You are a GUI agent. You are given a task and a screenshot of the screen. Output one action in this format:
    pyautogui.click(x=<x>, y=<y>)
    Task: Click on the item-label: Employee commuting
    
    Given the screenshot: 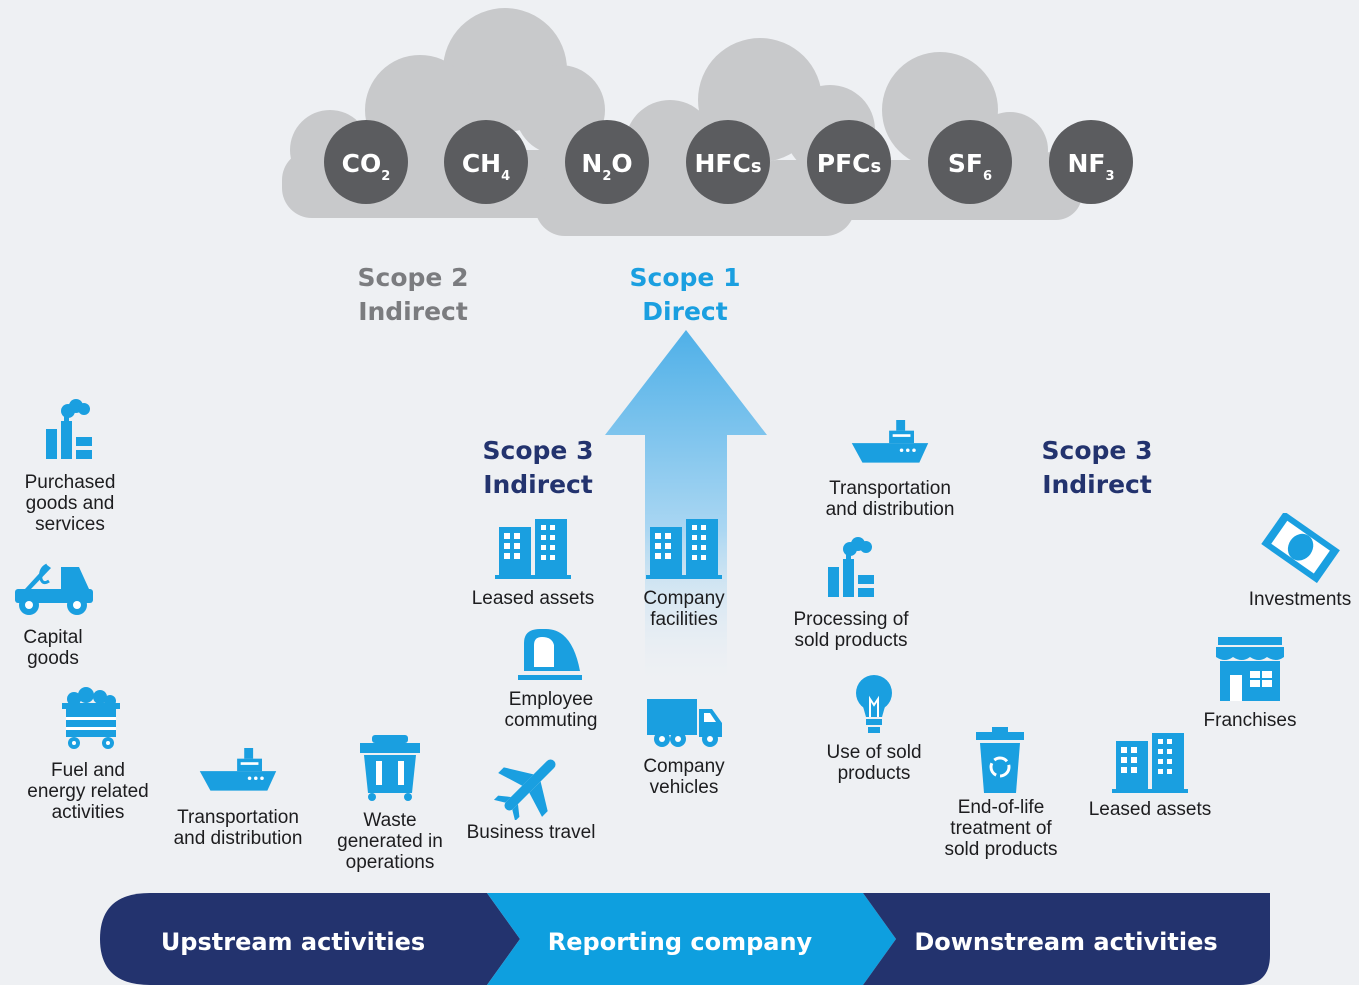 What is the action you would take?
    pyautogui.click(x=551, y=710)
    